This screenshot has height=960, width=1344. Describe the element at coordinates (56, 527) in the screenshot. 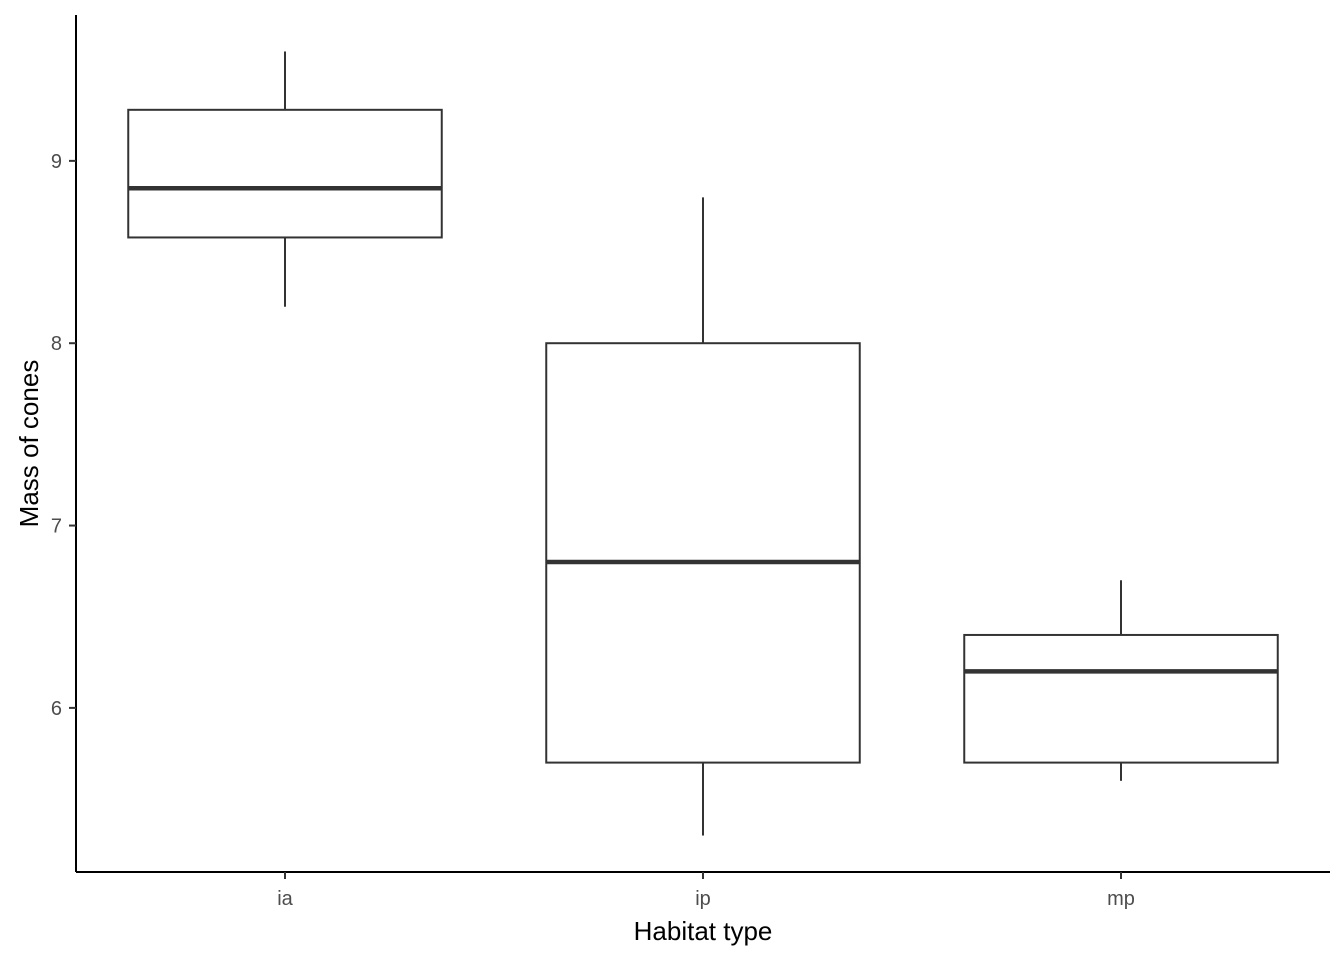

I see `y-tick-label: 7` at that location.